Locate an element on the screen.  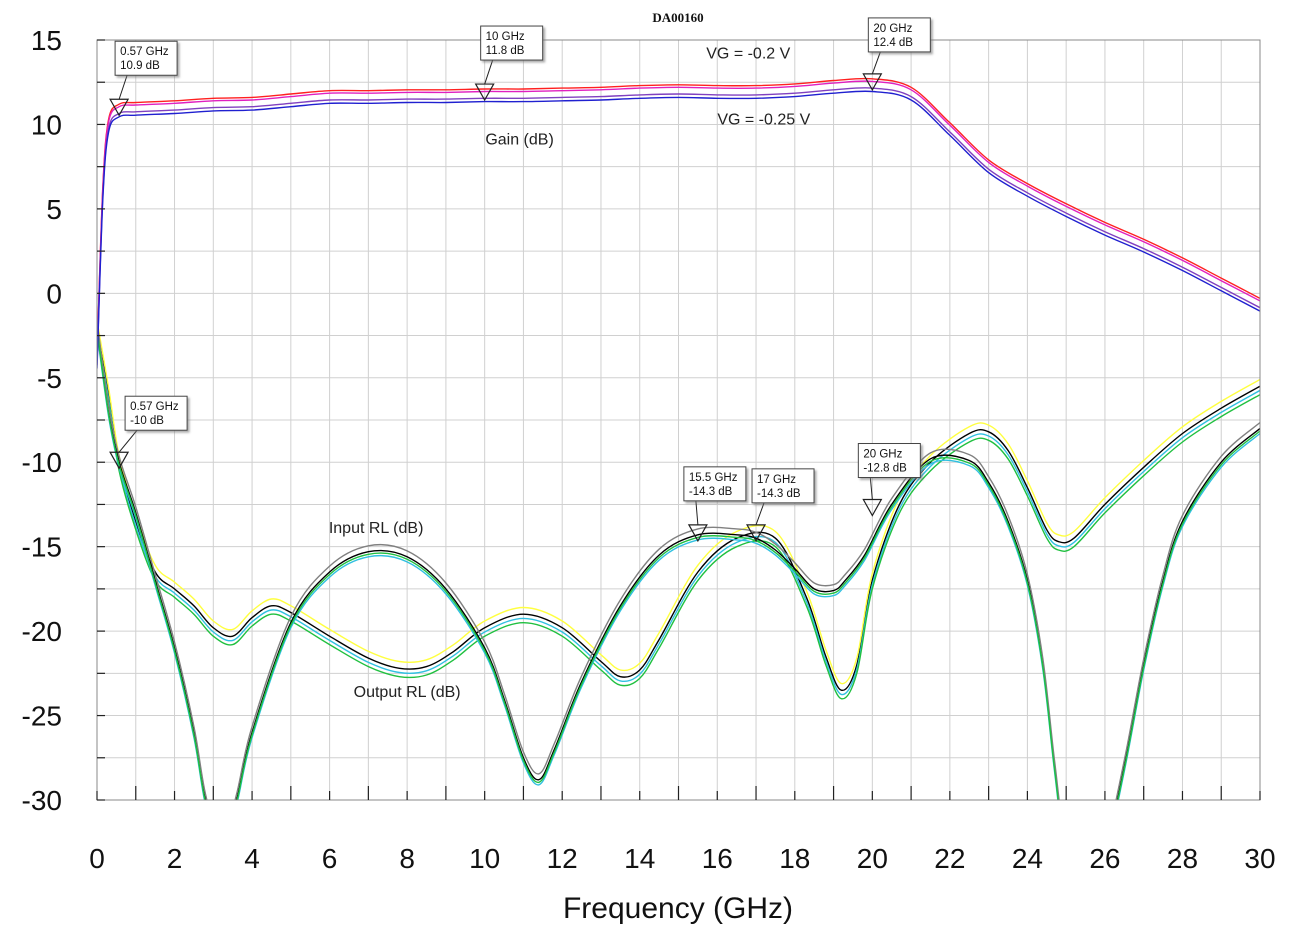
annotation-label: Input RL (dB) is located at coordinates (376, 528).